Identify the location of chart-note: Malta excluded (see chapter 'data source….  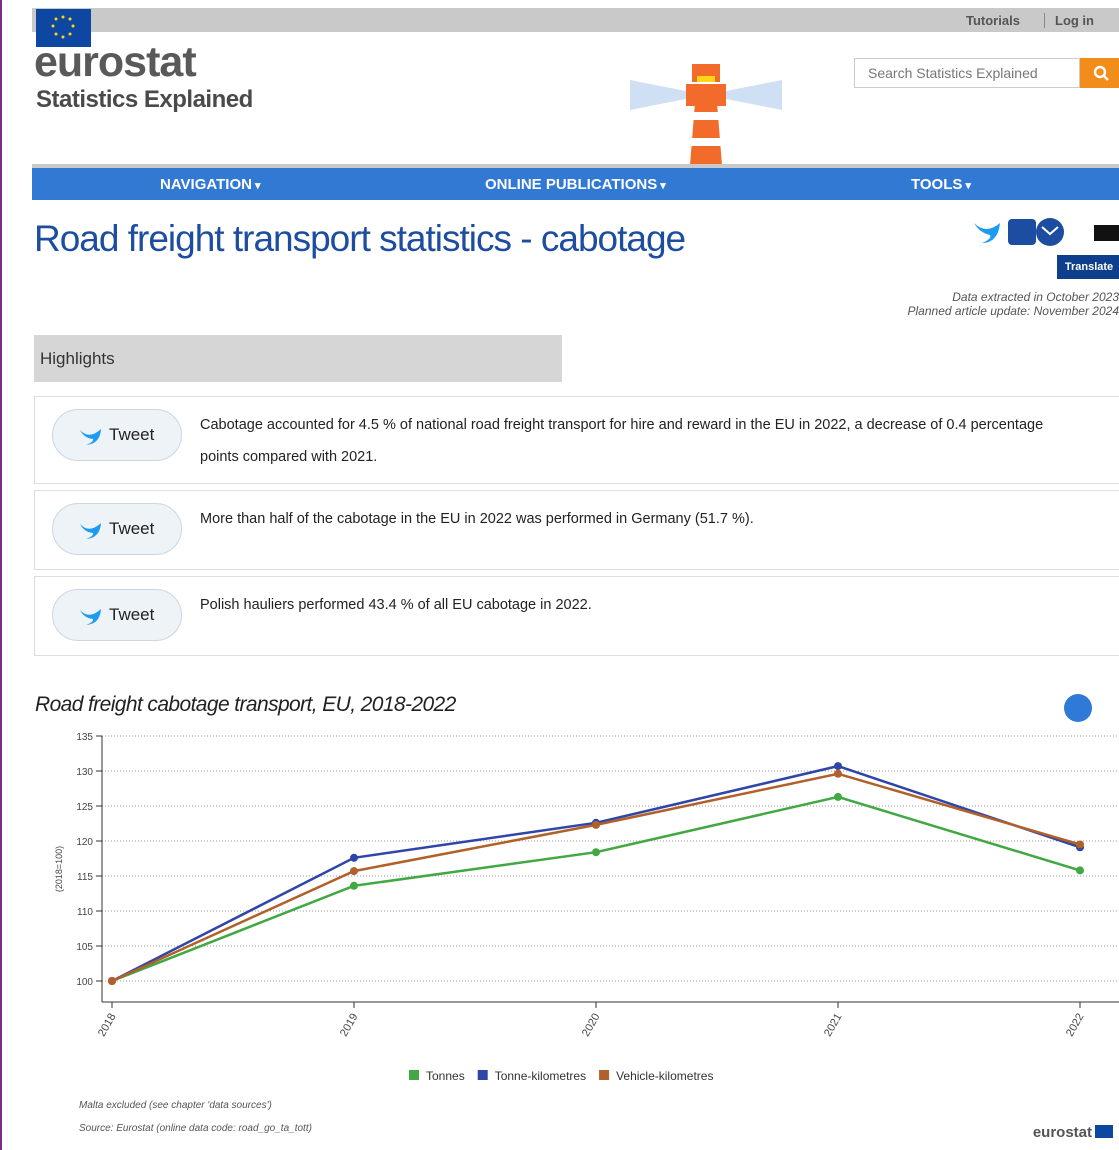
(175, 1105).